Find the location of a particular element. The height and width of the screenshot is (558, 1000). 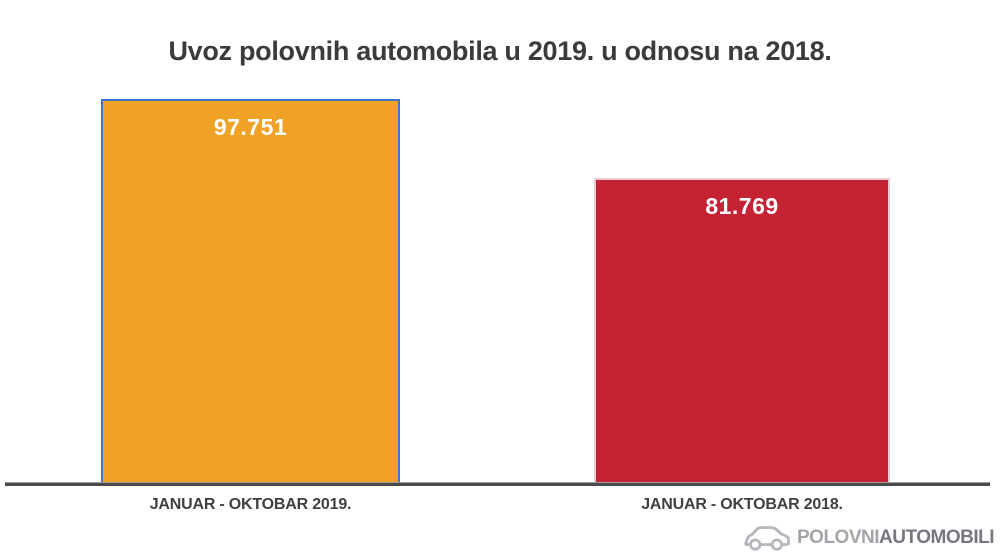

brand-logo: POLOVNIAUTOMOBILI is located at coordinates (868, 538).